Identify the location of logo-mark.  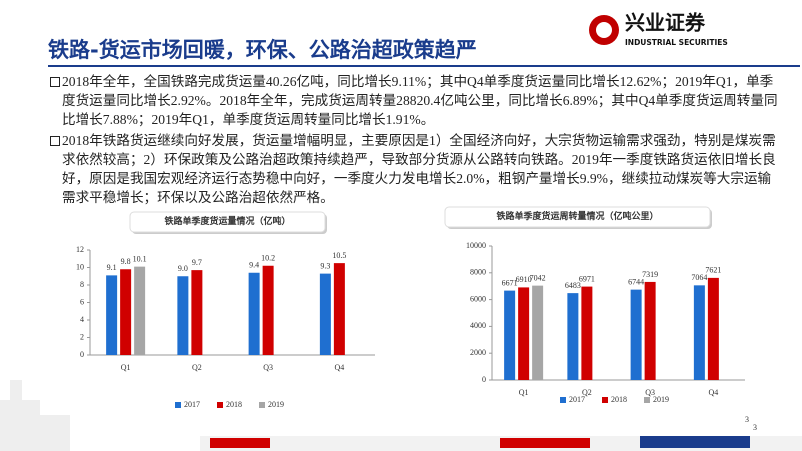
(604, 30).